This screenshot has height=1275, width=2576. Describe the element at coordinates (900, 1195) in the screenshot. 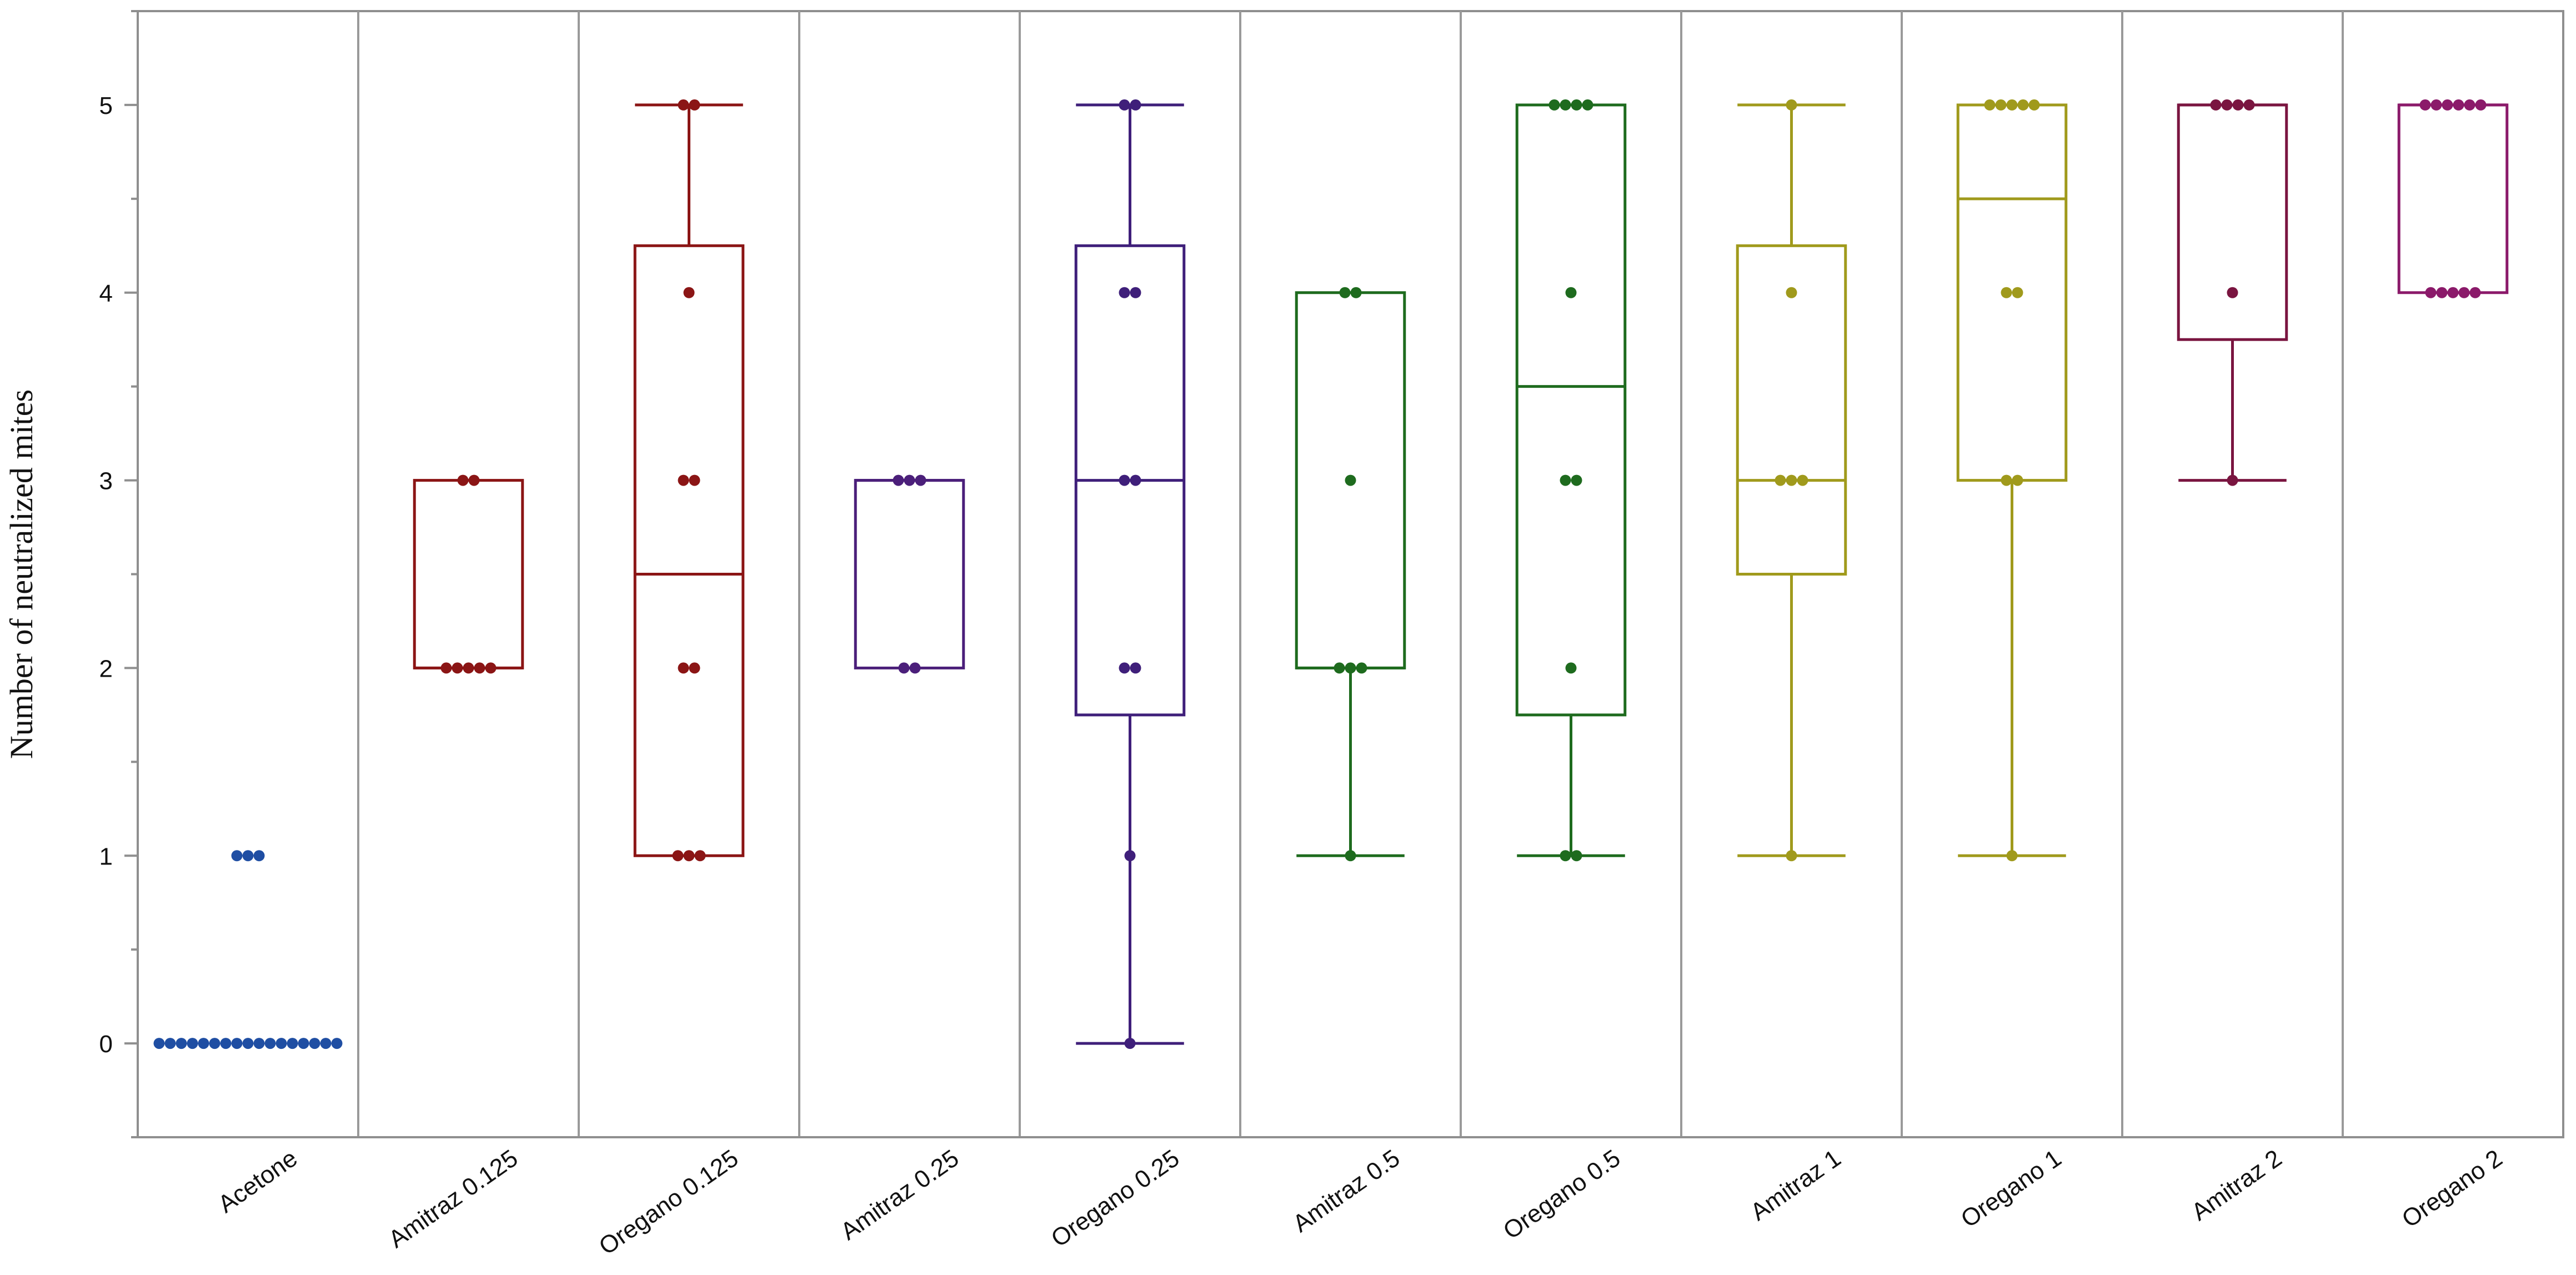

I see `x-category-label: Amitraz 0.25` at that location.